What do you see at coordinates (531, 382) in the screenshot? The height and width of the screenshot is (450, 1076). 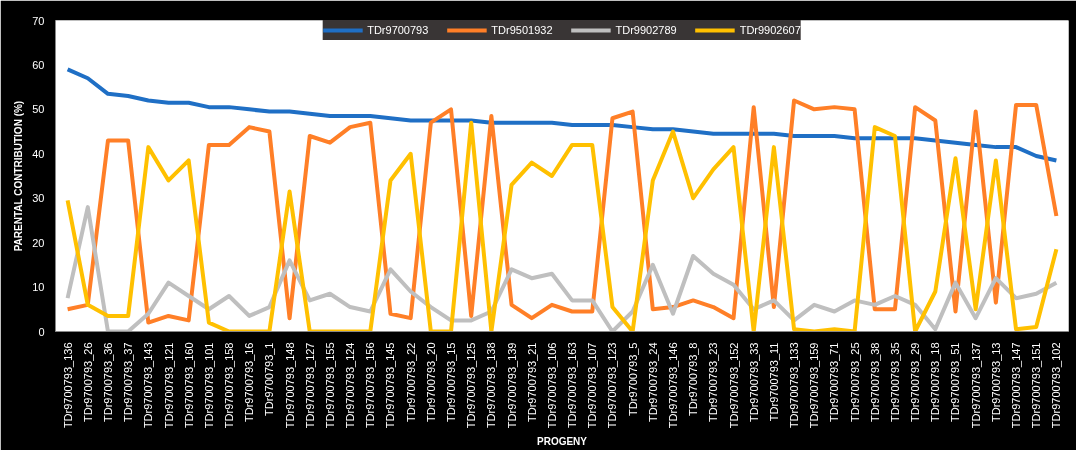 I see `x-tick-label: TDr9700793_21` at bounding box center [531, 382].